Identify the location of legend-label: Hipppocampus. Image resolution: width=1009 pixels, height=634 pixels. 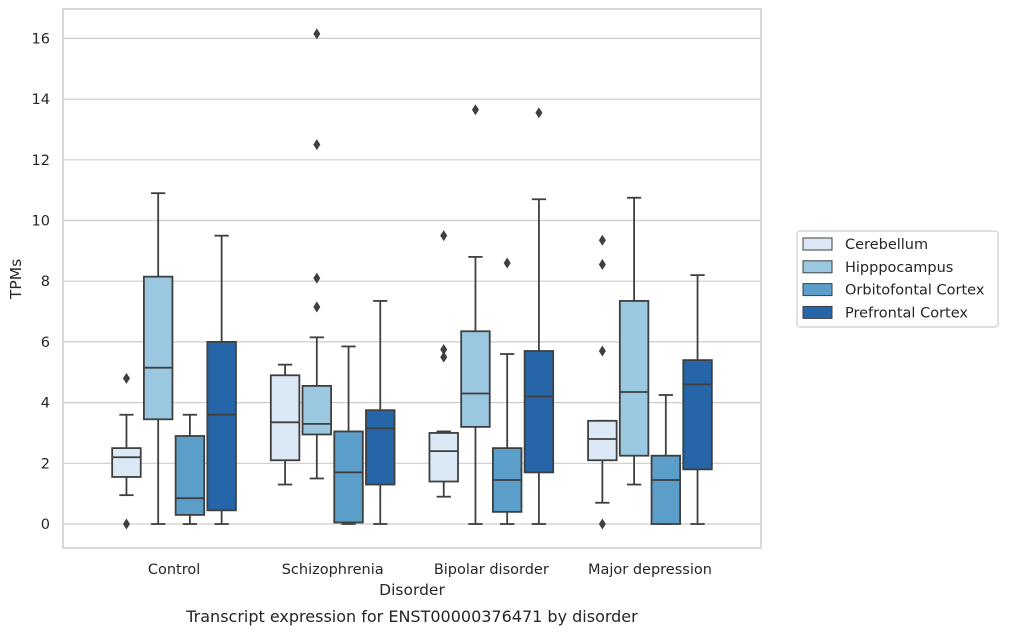
(899, 268).